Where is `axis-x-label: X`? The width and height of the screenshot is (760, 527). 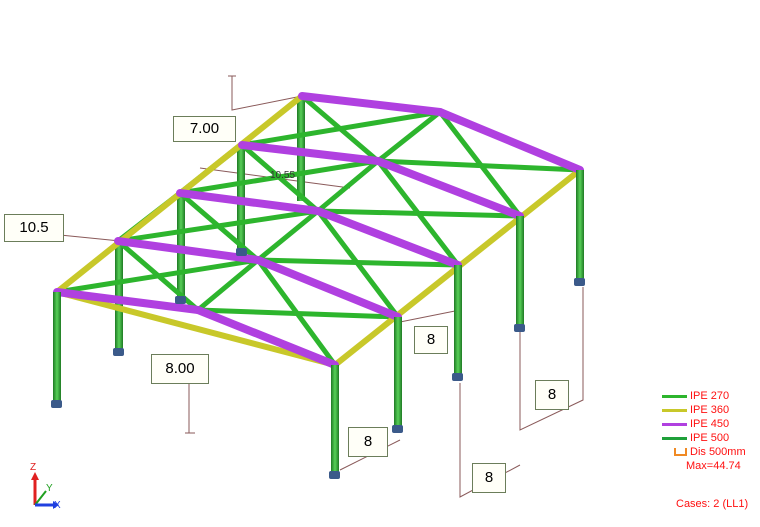 axis-x-label: X is located at coordinates (57, 505).